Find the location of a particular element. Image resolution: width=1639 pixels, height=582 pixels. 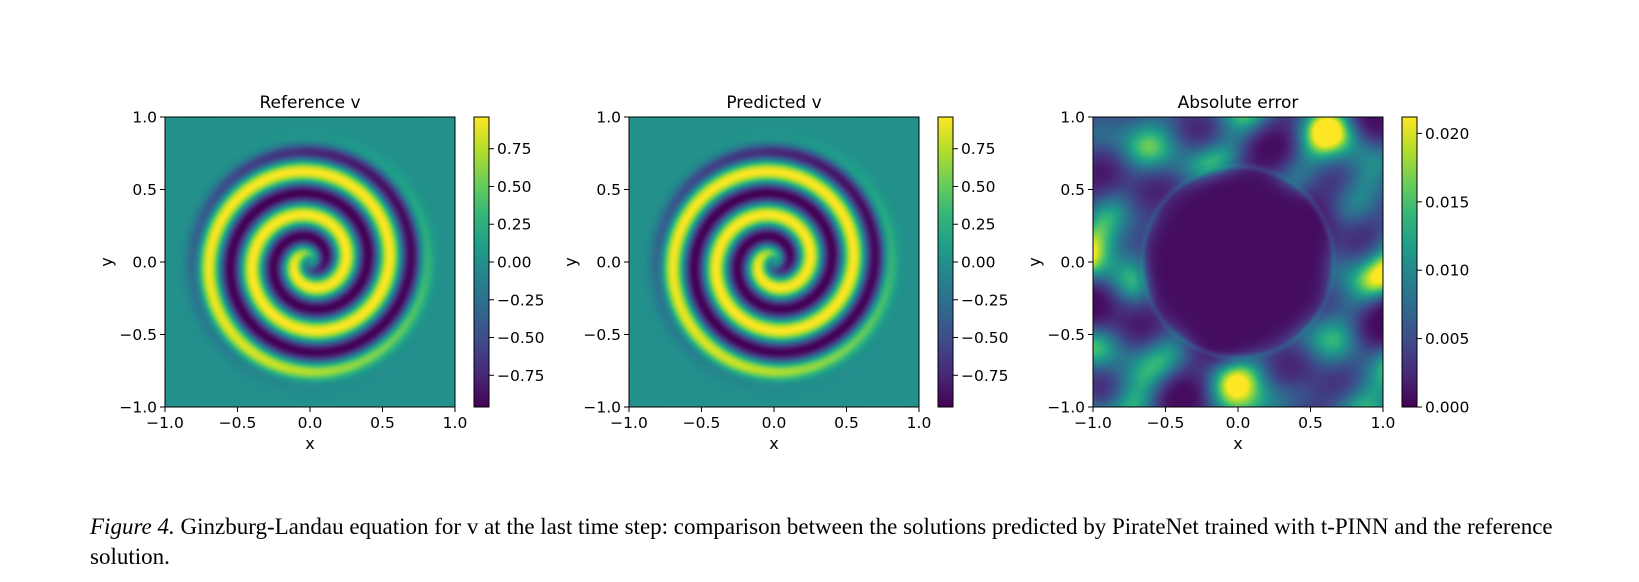

colorbar-tick-label: 0.015 is located at coordinates (1447, 202).